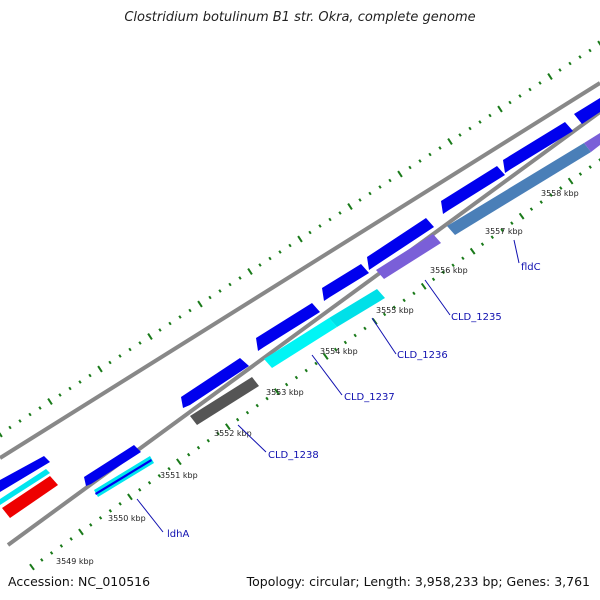  I want to click on kbp-tick-label: 3558 kbp, so click(560, 193).